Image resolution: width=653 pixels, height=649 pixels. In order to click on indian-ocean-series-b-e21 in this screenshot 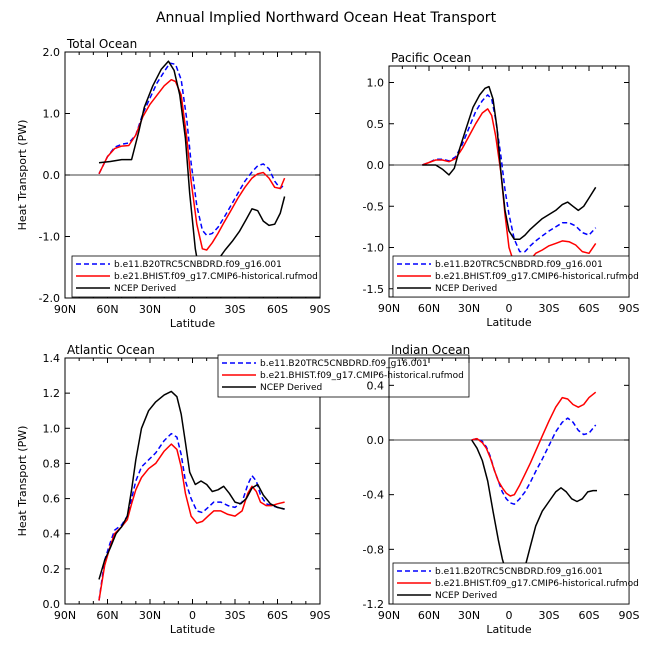, I will do `click(534, 444)`.